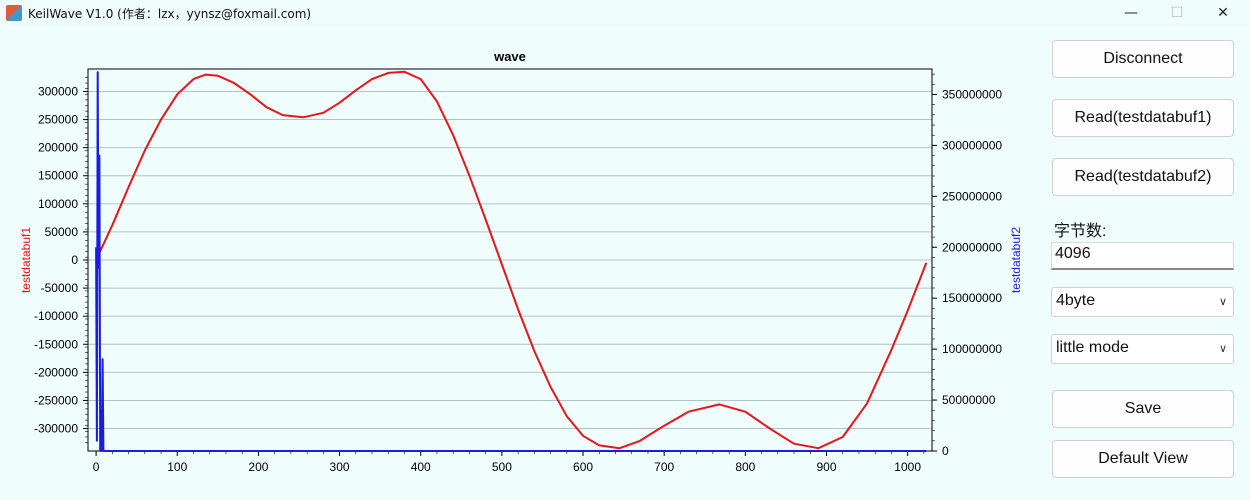 The height and width of the screenshot is (500, 1250). What do you see at coordinates (972, 298) in the screenshot?
I see `y-right-tick-label: 150000000` at bounding box center [972, 298].